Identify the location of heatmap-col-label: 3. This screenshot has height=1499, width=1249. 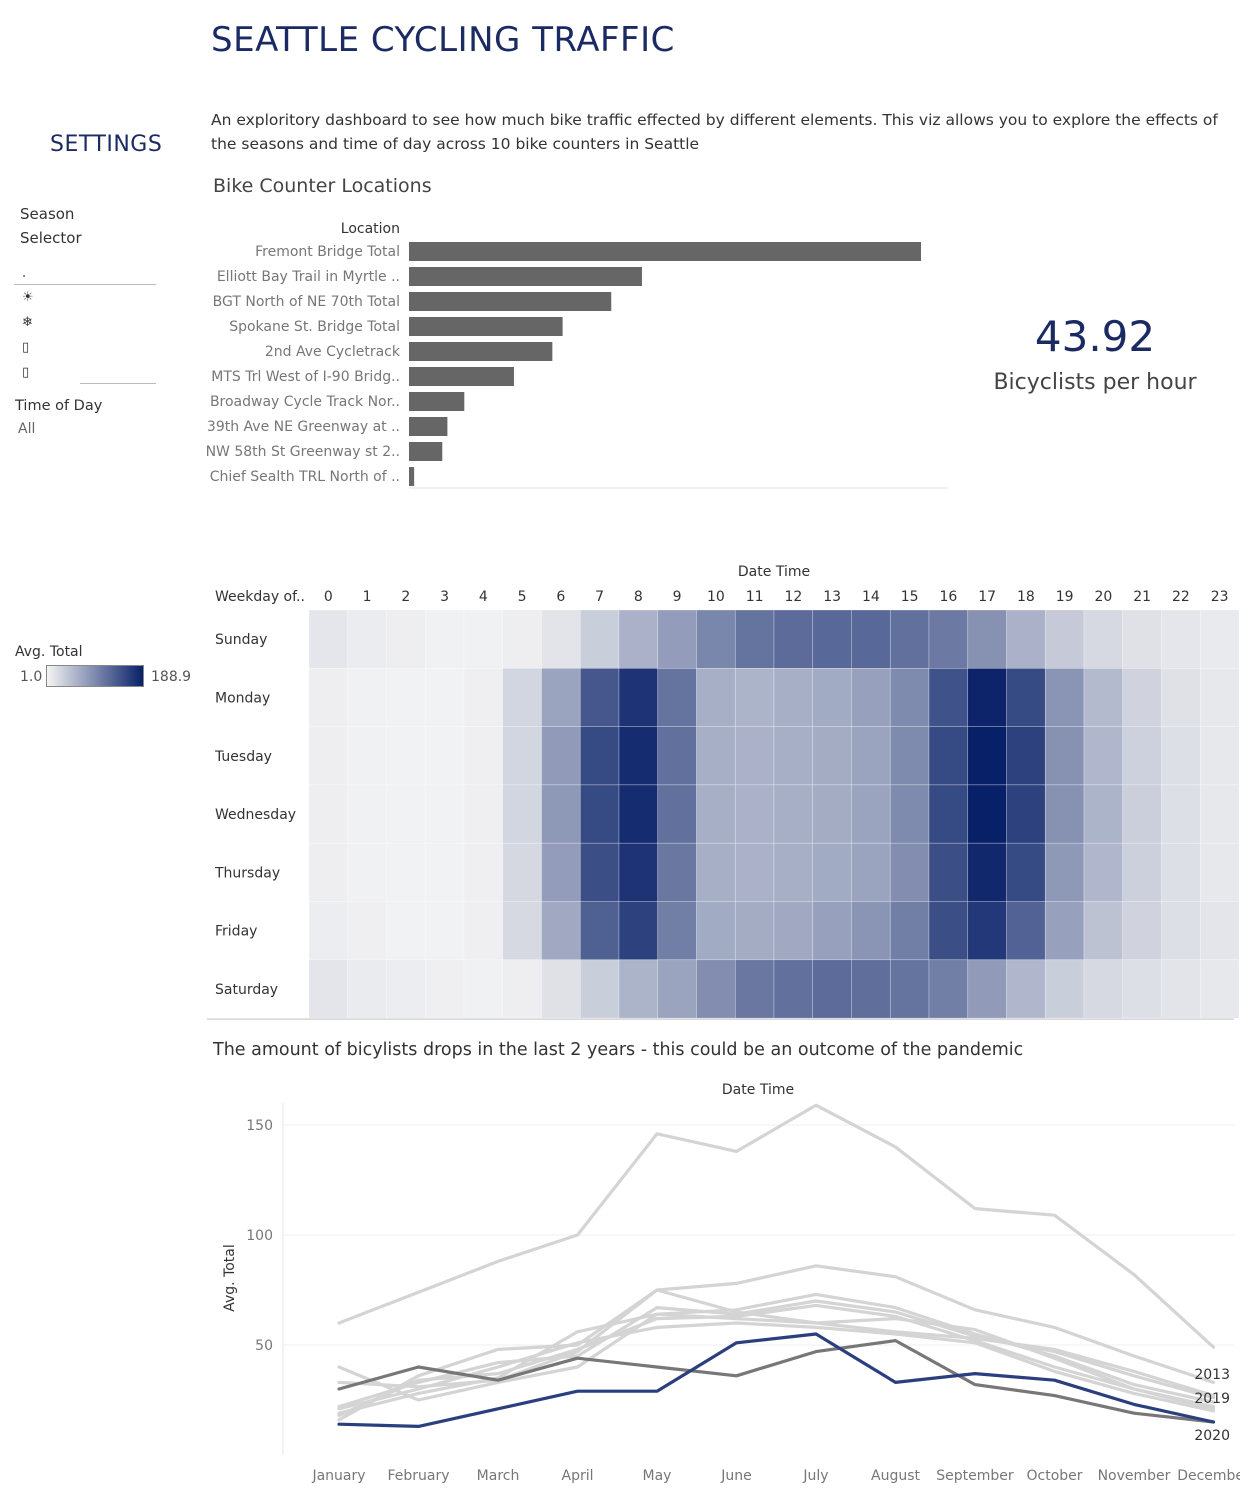
(444, 597).